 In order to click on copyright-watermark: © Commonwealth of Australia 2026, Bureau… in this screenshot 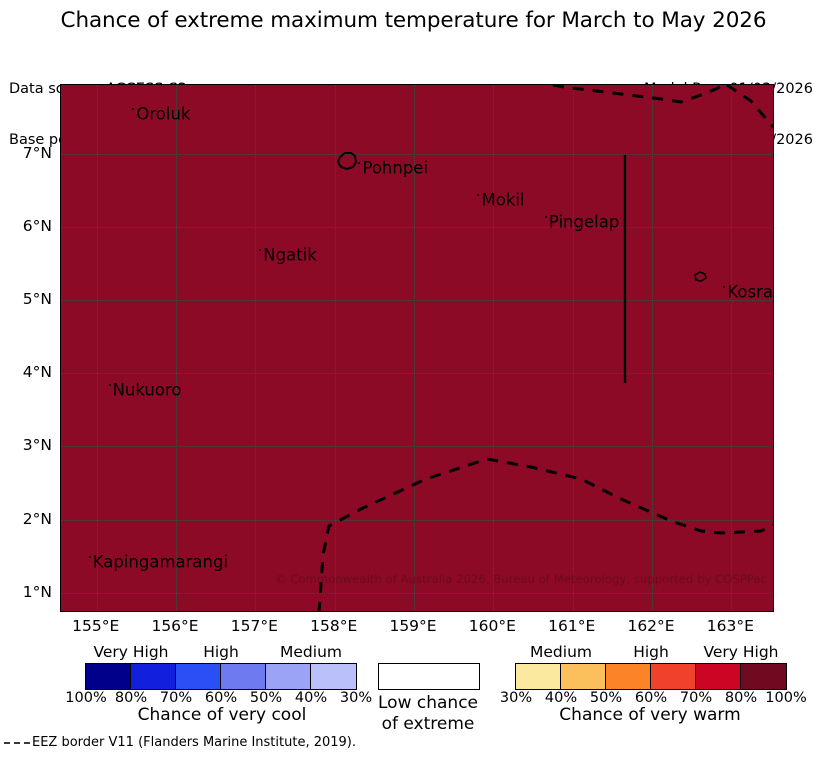, I will do `click(521, 579)`.